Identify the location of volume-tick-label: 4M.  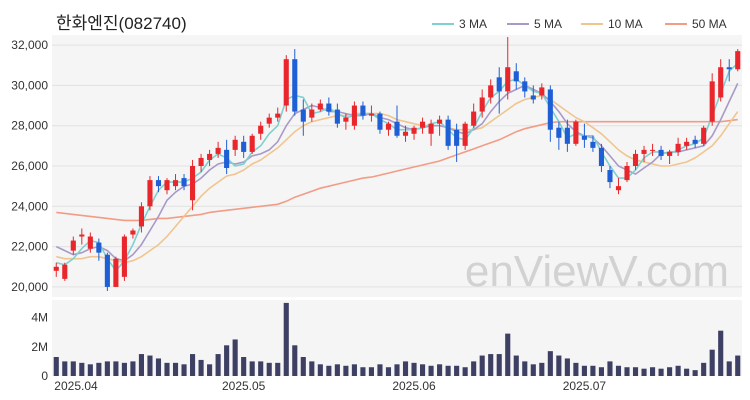
(39, 318).